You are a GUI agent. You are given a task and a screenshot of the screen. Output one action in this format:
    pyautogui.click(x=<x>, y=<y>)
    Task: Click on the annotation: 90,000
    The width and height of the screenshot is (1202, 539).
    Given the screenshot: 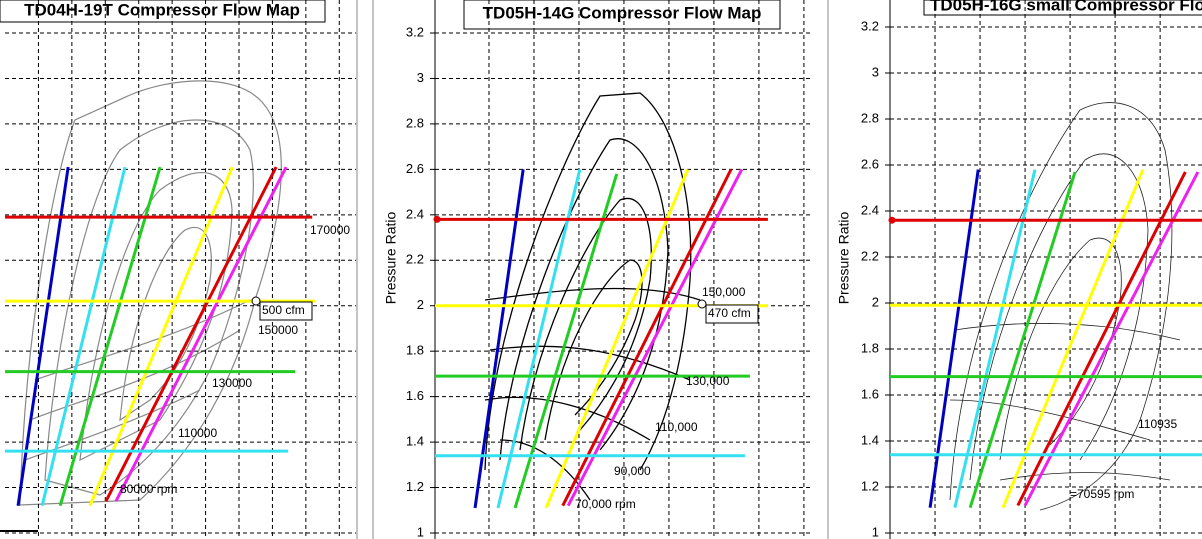 What is the action you would take?
    pyautogui.click(x=632, y=471)
    